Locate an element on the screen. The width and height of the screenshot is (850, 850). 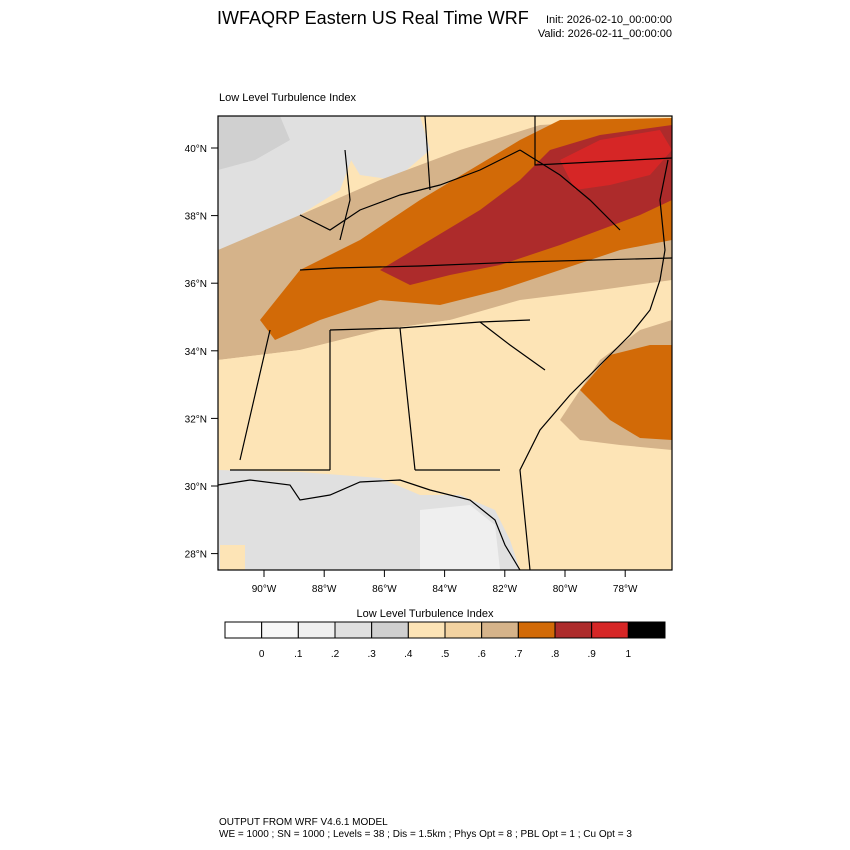
colorbar-label: 1 is located at coordinates (629, 654).